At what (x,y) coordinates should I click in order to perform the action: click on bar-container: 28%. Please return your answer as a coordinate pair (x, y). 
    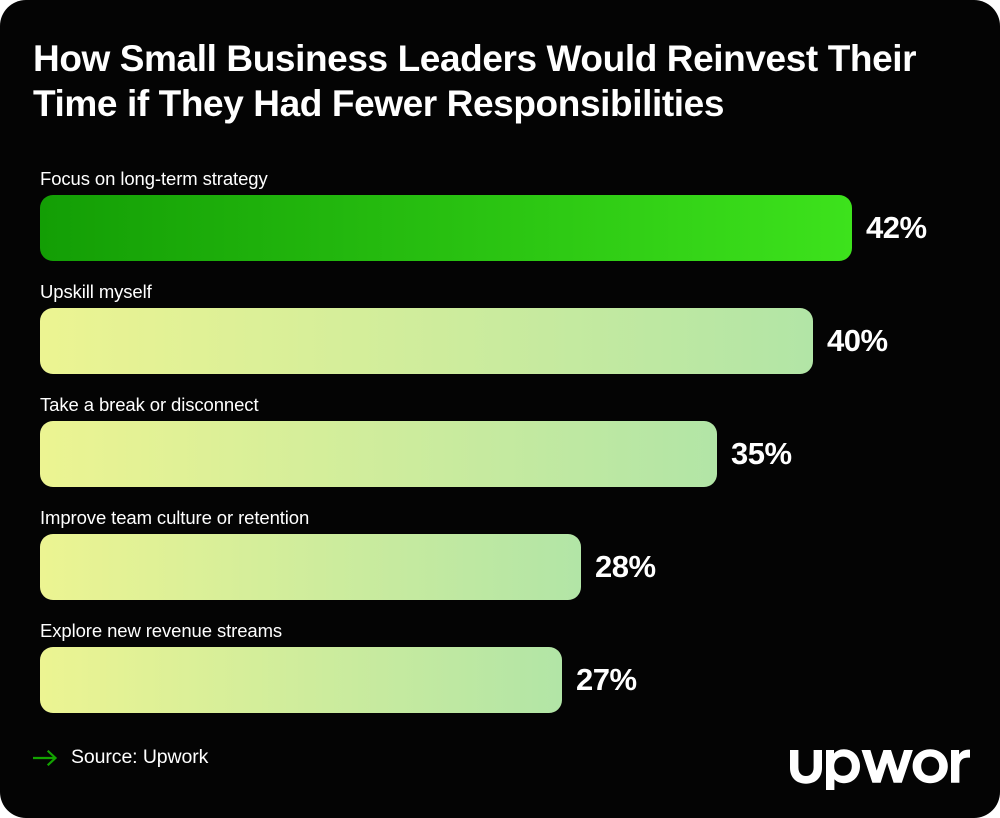
    Looking at the image, I should click on (348, 567).